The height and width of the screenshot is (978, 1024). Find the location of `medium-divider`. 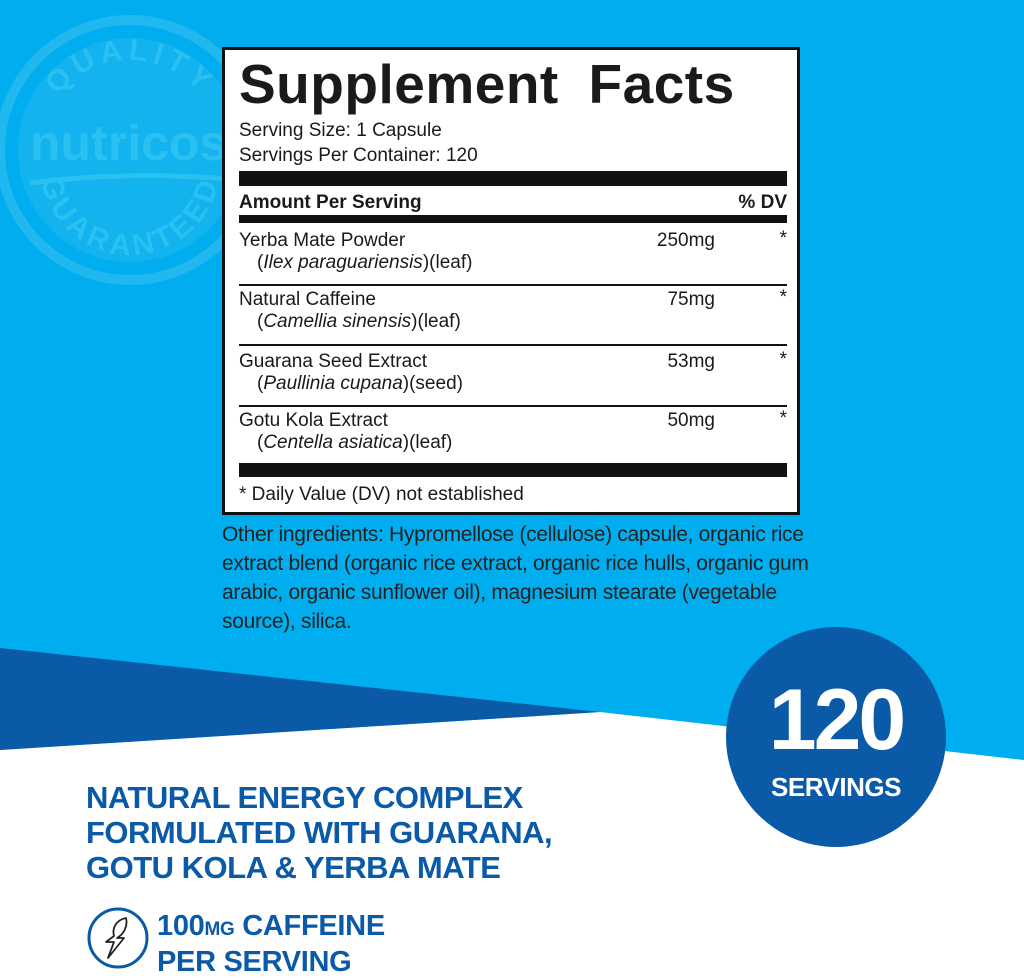

medium-divider is located at coordinates (513, 219).